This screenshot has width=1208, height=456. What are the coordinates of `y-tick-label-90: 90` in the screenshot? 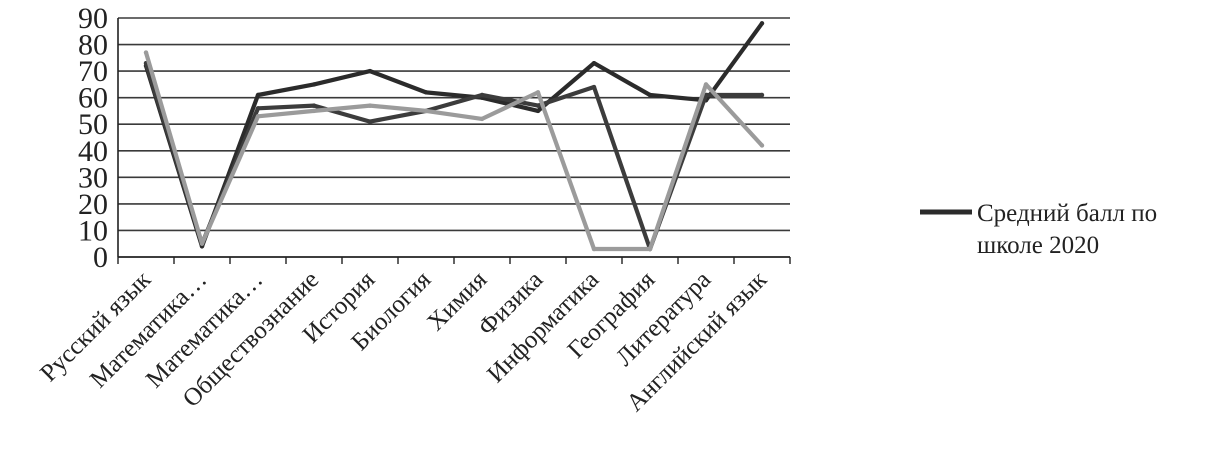 It's located at (93, 18).